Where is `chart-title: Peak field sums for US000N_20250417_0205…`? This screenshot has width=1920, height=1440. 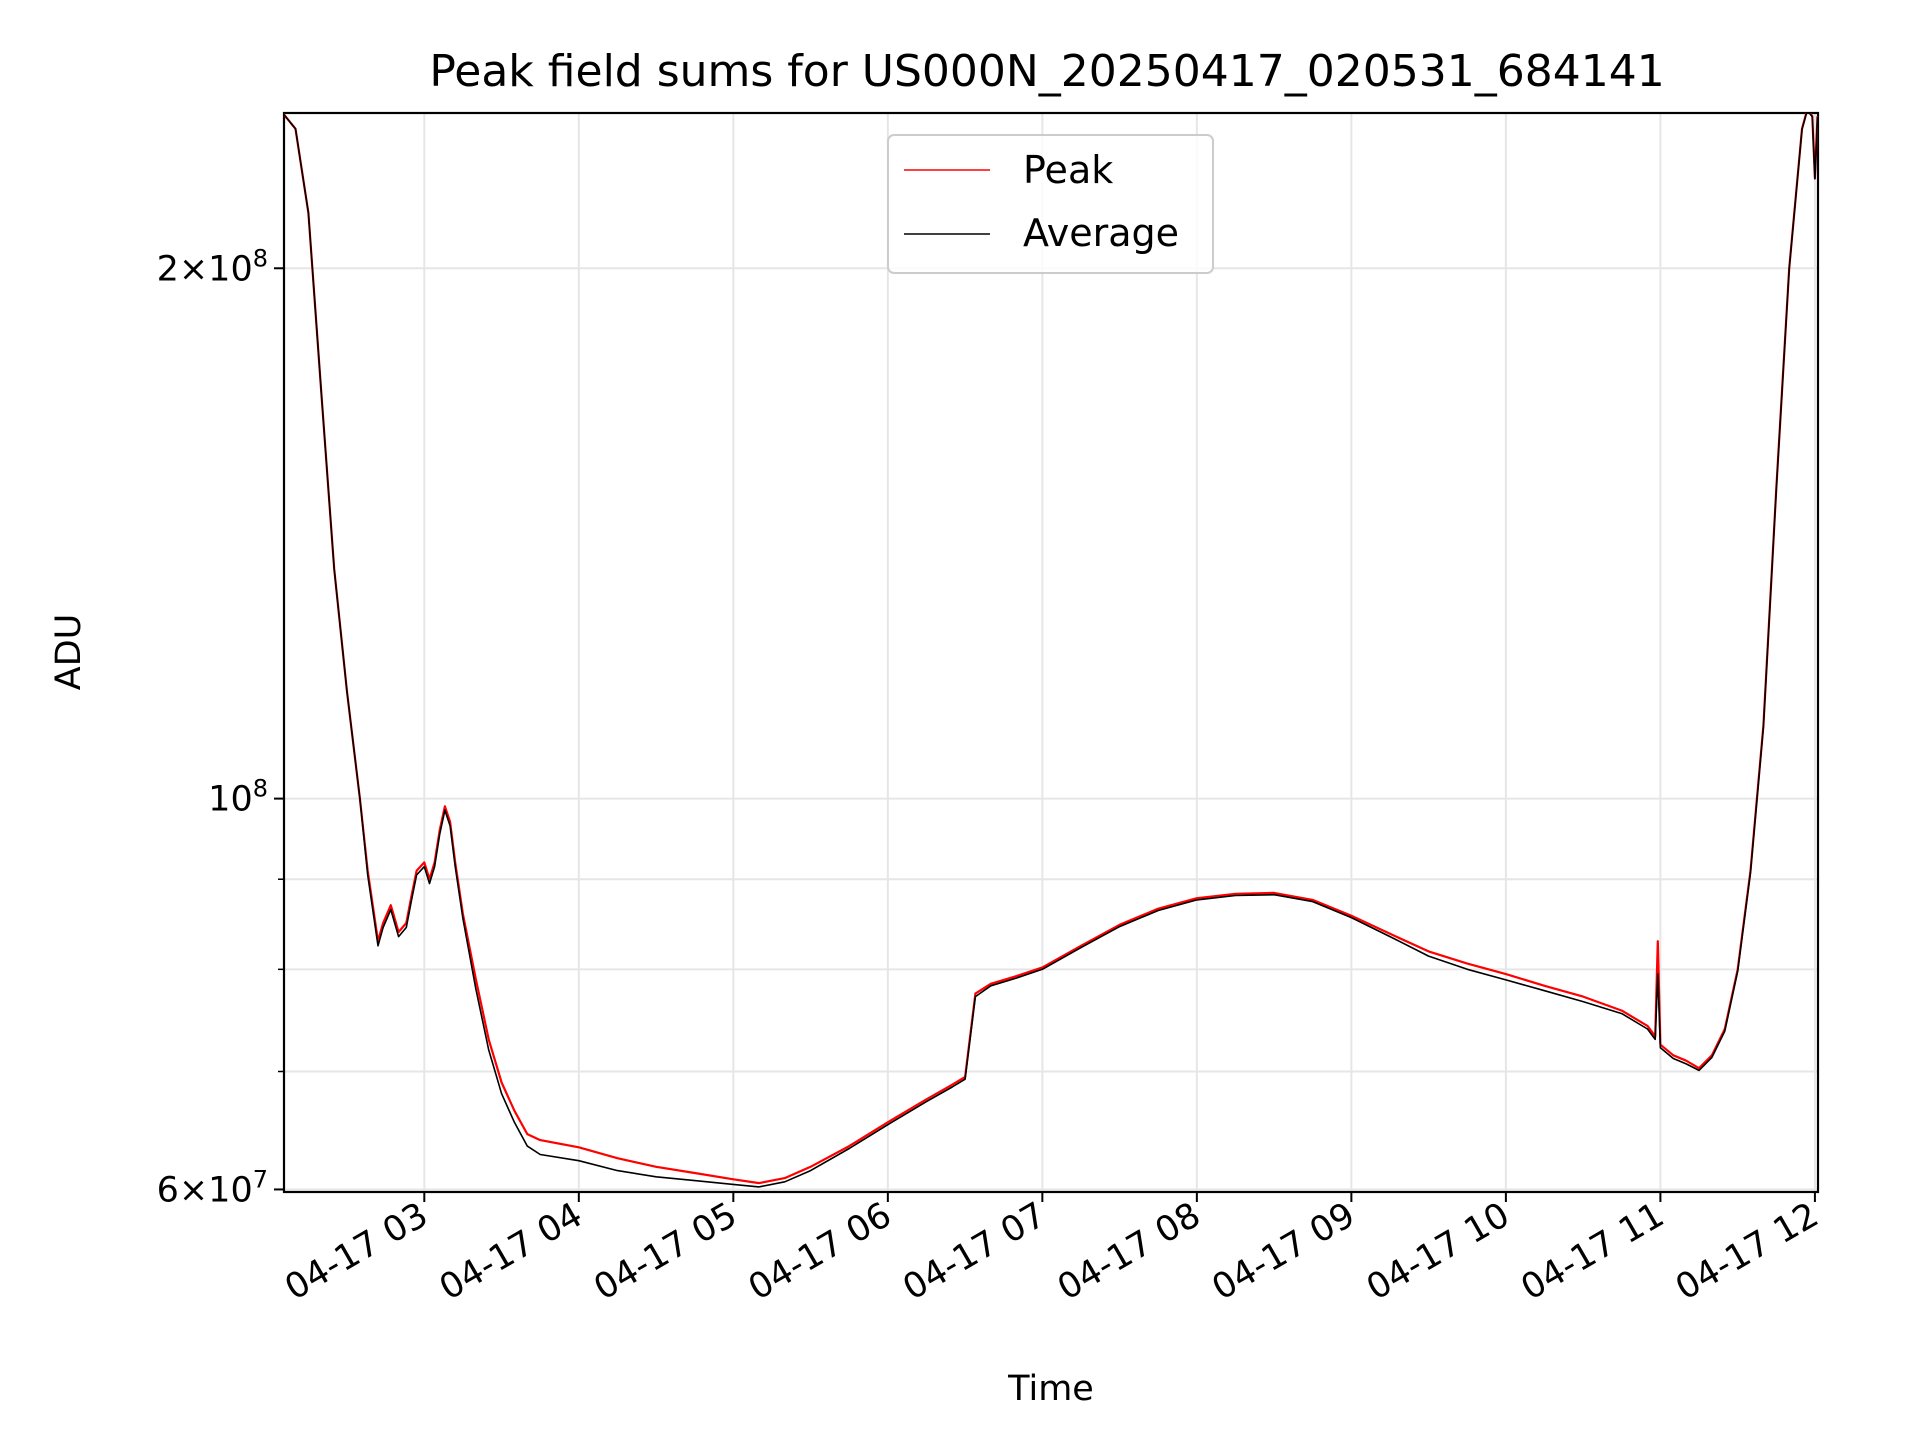 chart-title: Peak field sums for US000N_20250417_0205… is located at coordinates (1046, 71).